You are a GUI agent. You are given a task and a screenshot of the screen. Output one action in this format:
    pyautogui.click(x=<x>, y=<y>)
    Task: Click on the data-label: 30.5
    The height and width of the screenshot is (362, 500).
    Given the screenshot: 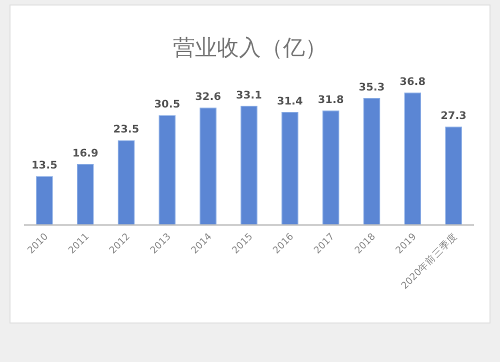 What is the action you would take?
    pyautogui.click(x=167, y=104)
    